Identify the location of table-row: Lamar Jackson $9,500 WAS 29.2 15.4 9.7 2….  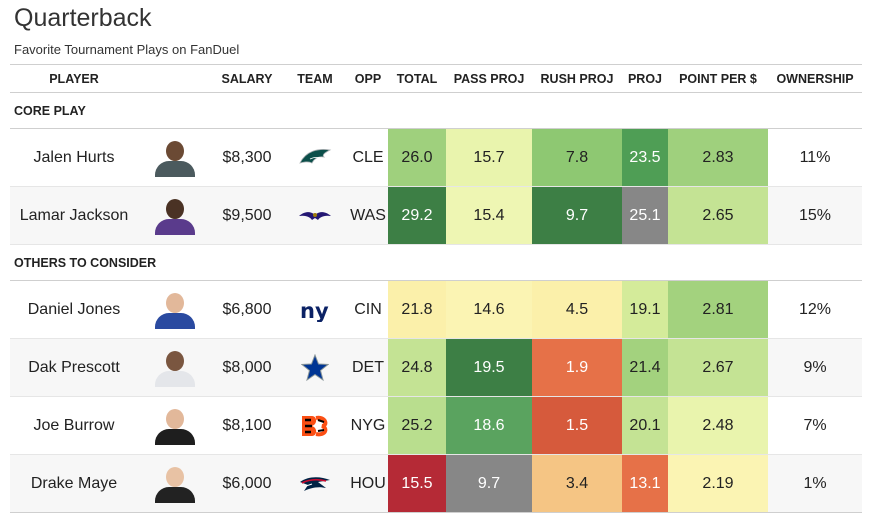
(436, 215).